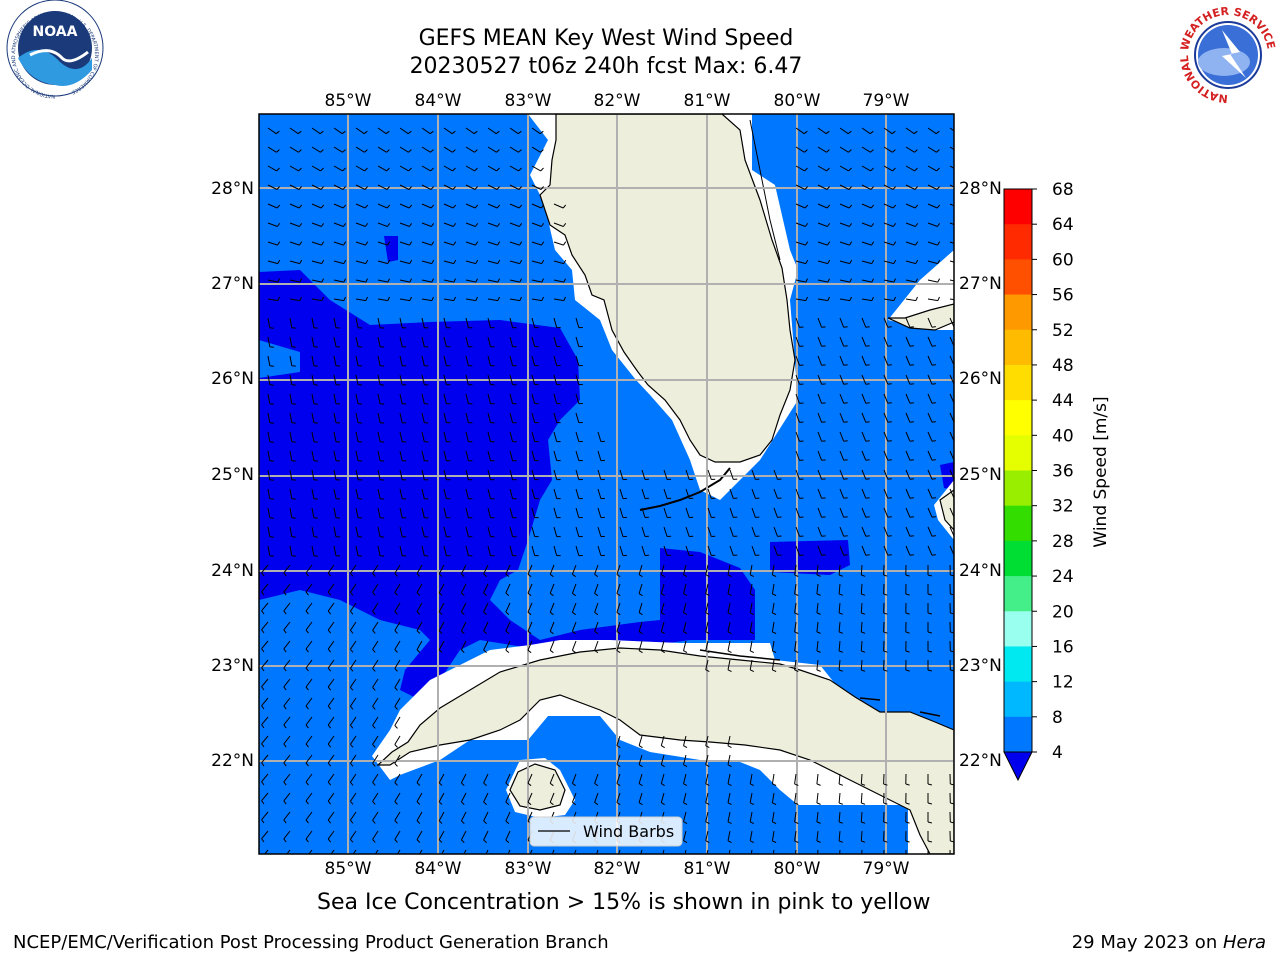 The width and height of the screenshot is (1280, 960). Describe the element at coordinates (1063, 647) in the screenshot. I see `colorbar-tick-label: 16` at that location.